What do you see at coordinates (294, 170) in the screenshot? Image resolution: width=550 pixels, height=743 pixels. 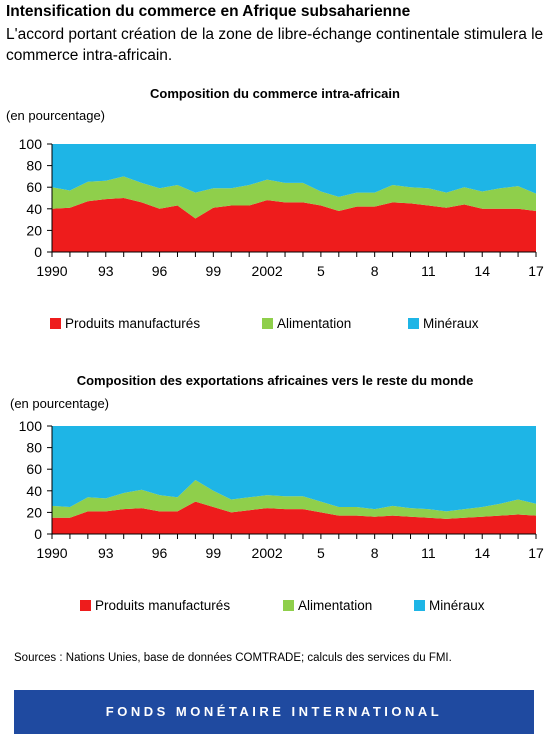 I see `chart-1-area-mineraux` at bounding box center [294, 170].